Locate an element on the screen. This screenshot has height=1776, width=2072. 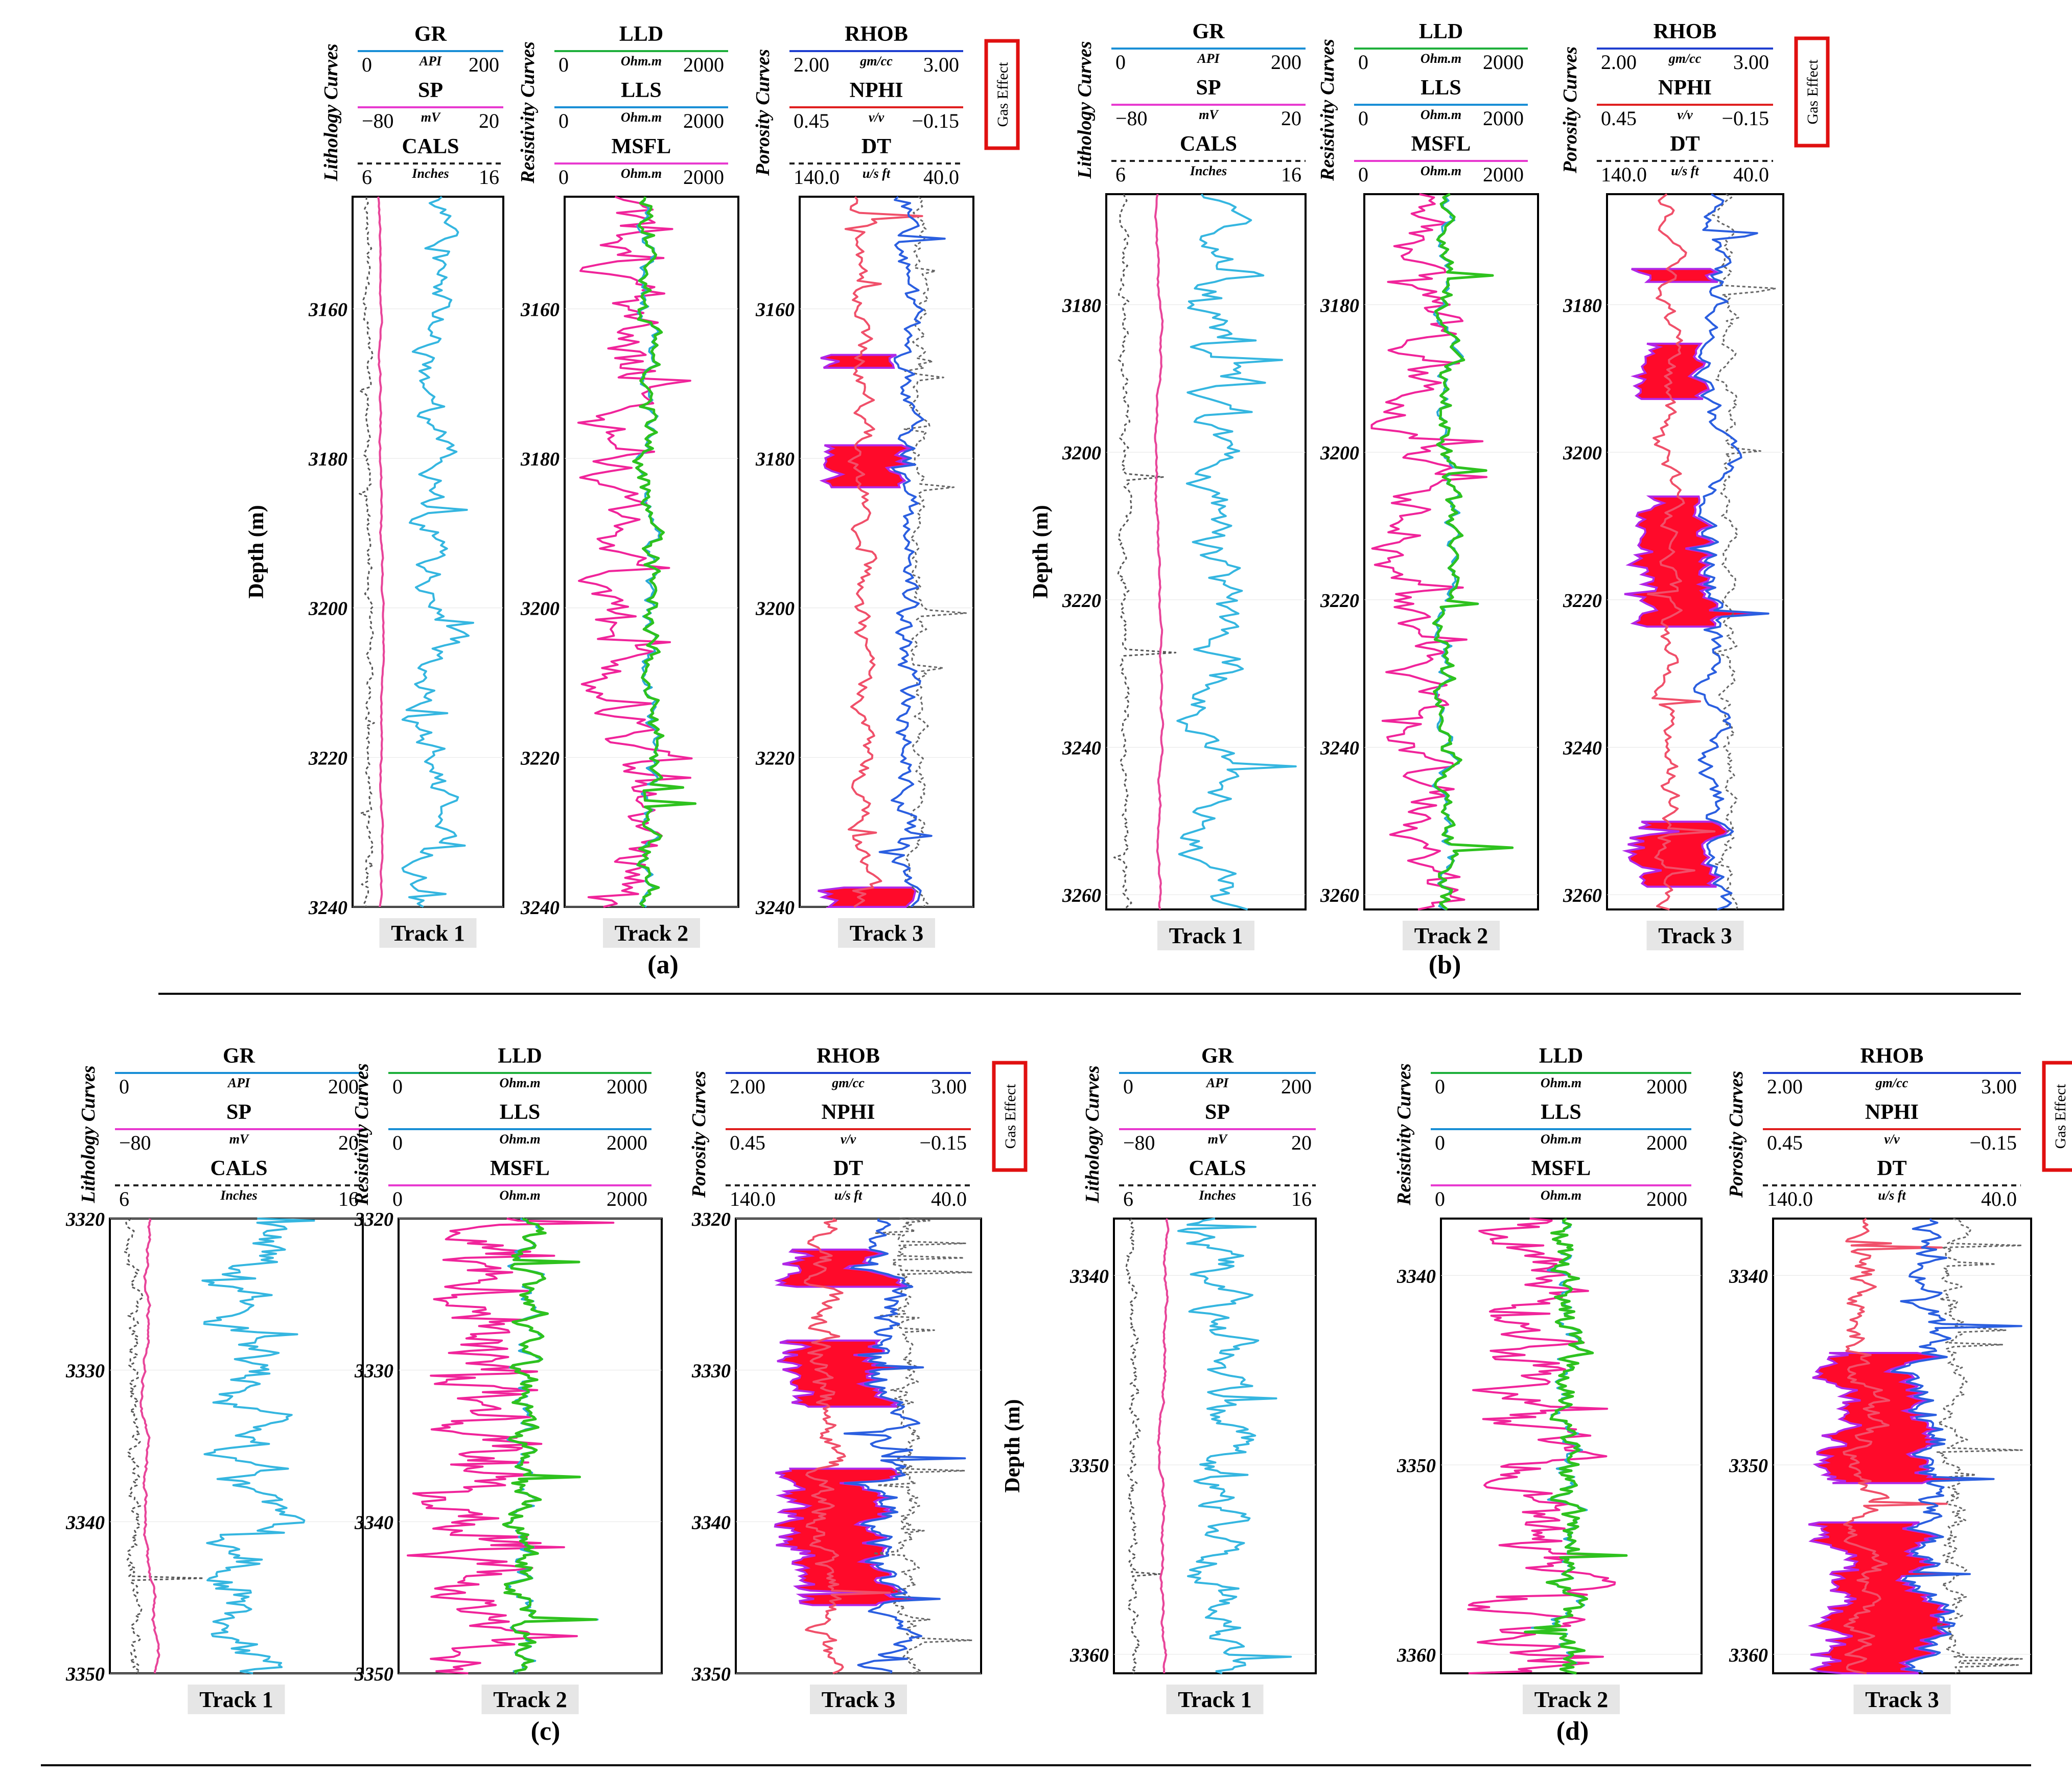
lld-header-unit: Ohm.m is located at coordinates (1561, 1083).